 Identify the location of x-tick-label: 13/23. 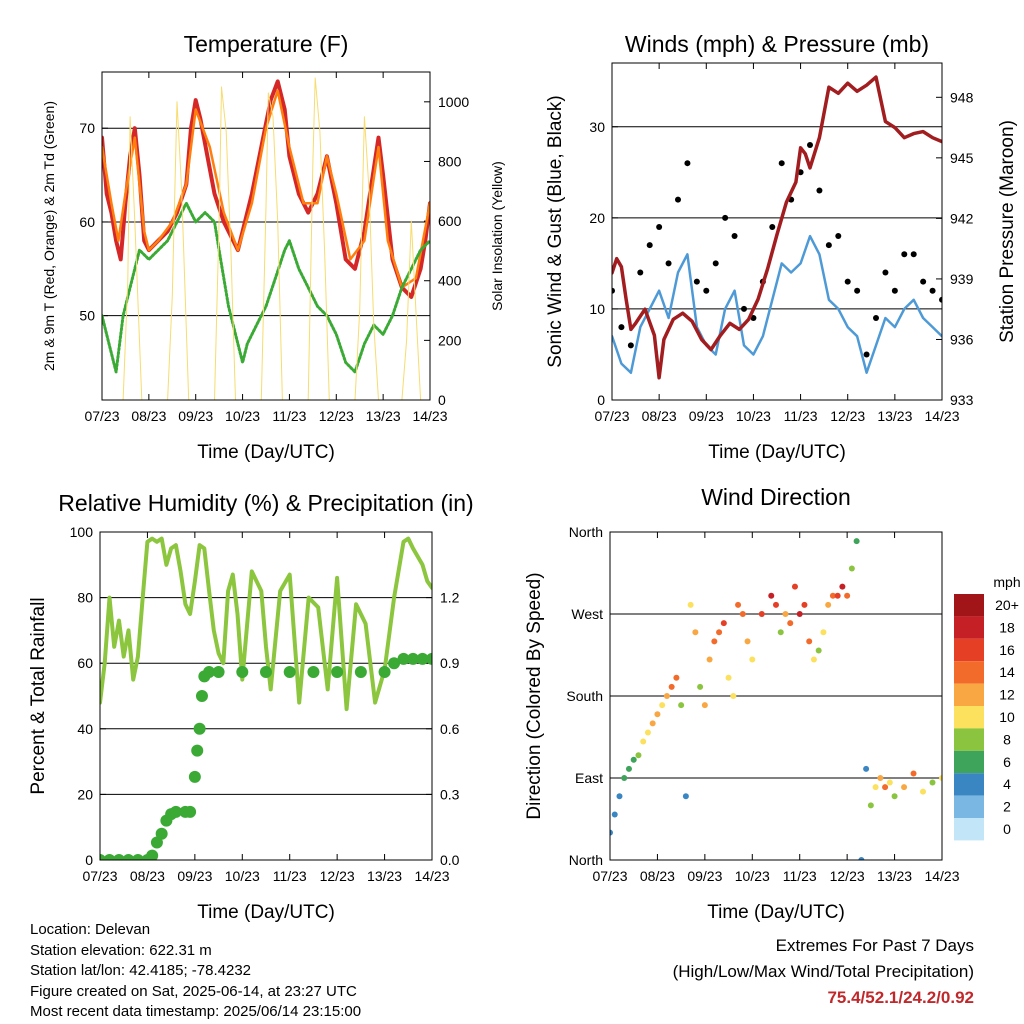
(384, 876).